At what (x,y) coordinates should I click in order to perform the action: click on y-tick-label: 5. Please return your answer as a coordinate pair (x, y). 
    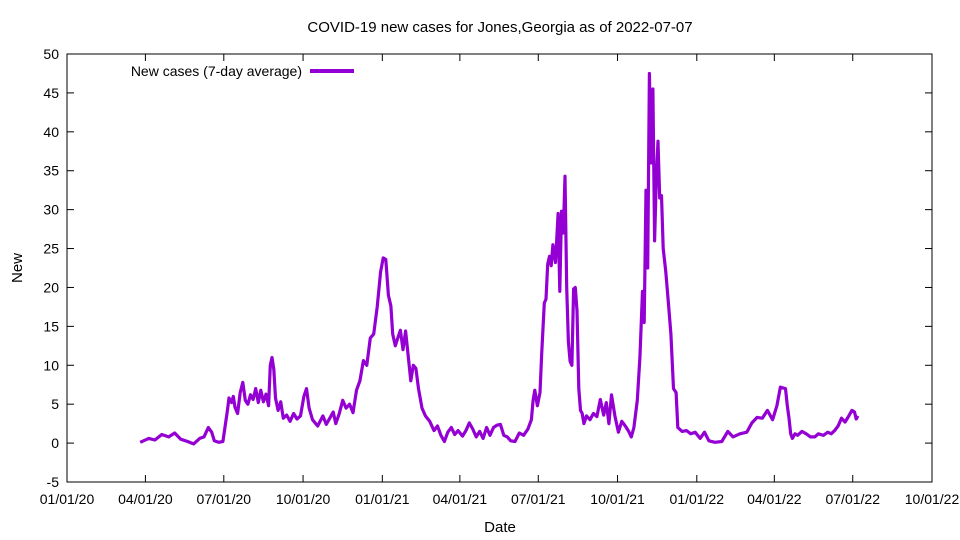
    Looking at the image, I should click on (55, 404).